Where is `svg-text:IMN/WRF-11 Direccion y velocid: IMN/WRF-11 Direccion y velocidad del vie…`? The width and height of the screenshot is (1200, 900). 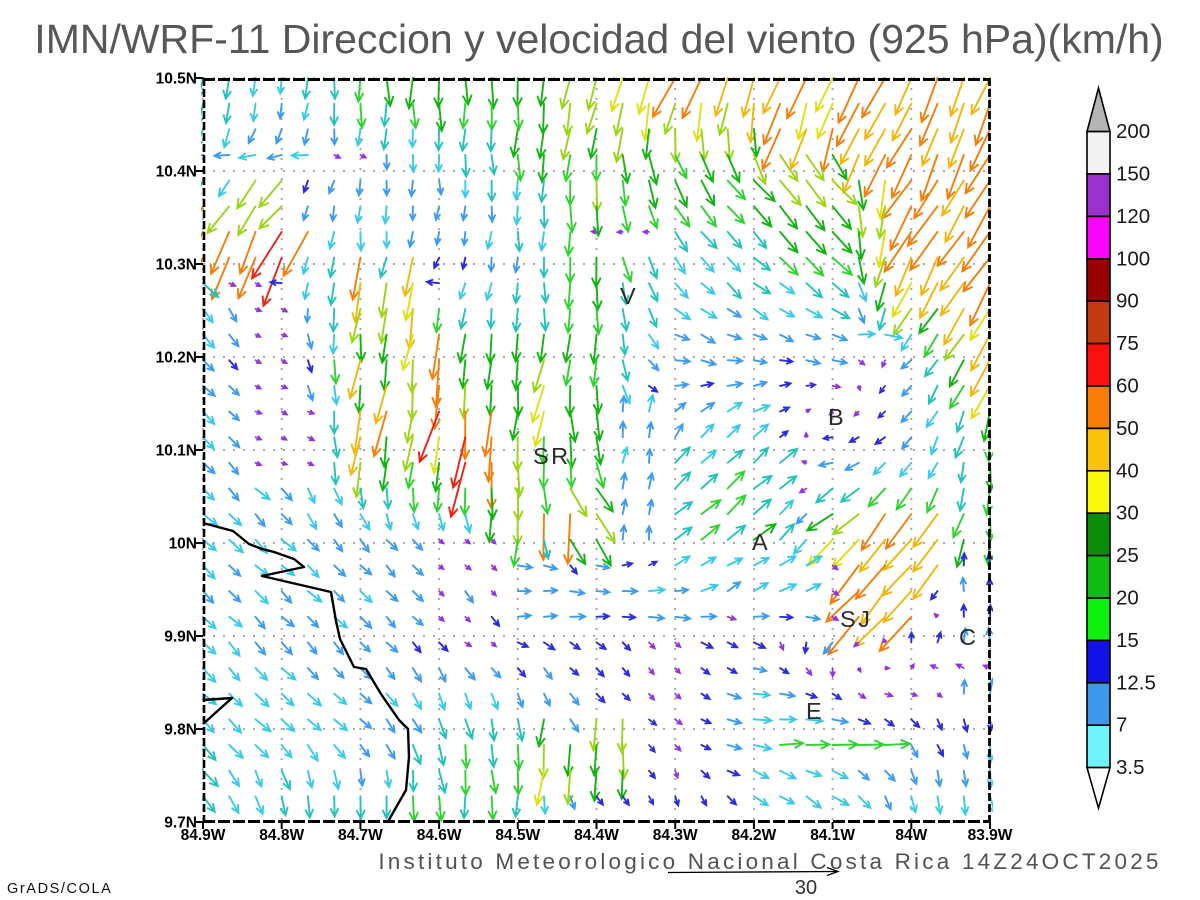 svg-text:IMN/WRF-11 Direccion y velocid: IMN/WRF-11 Direccion y velocidad del vie… is located at coordinates (598, 39).